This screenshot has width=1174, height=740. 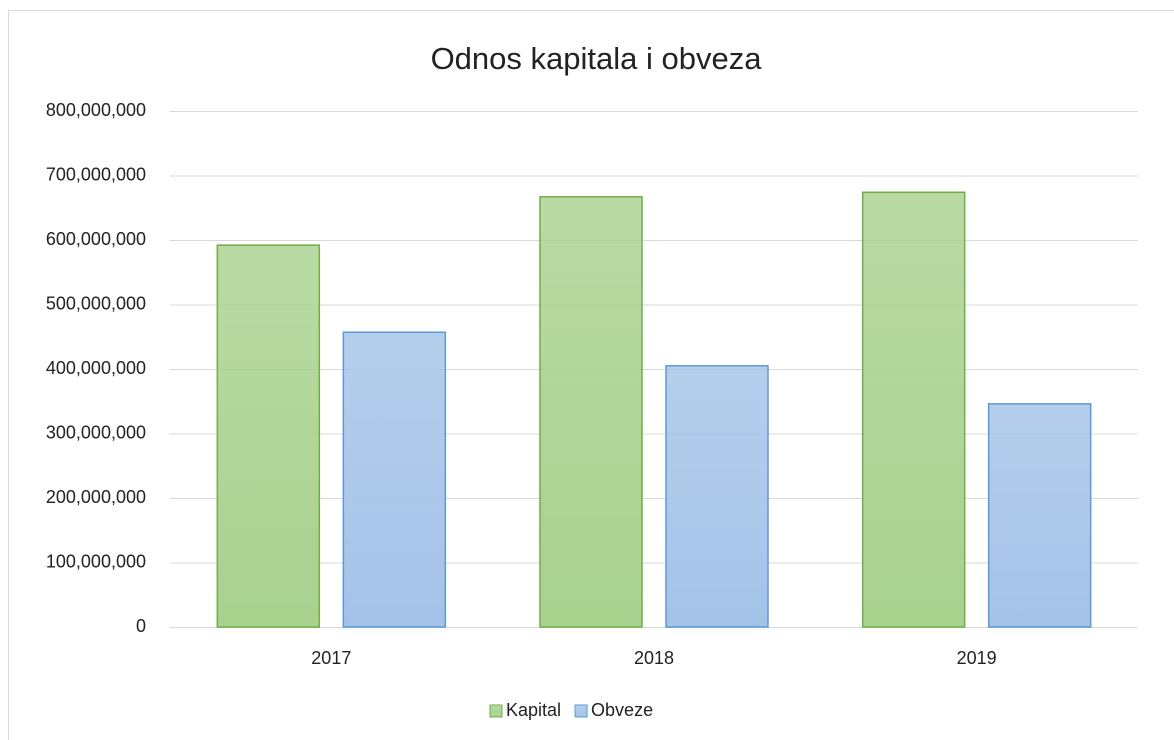 I want to click on y-tick-label: 200,000,000, so click(x=96, y=497).